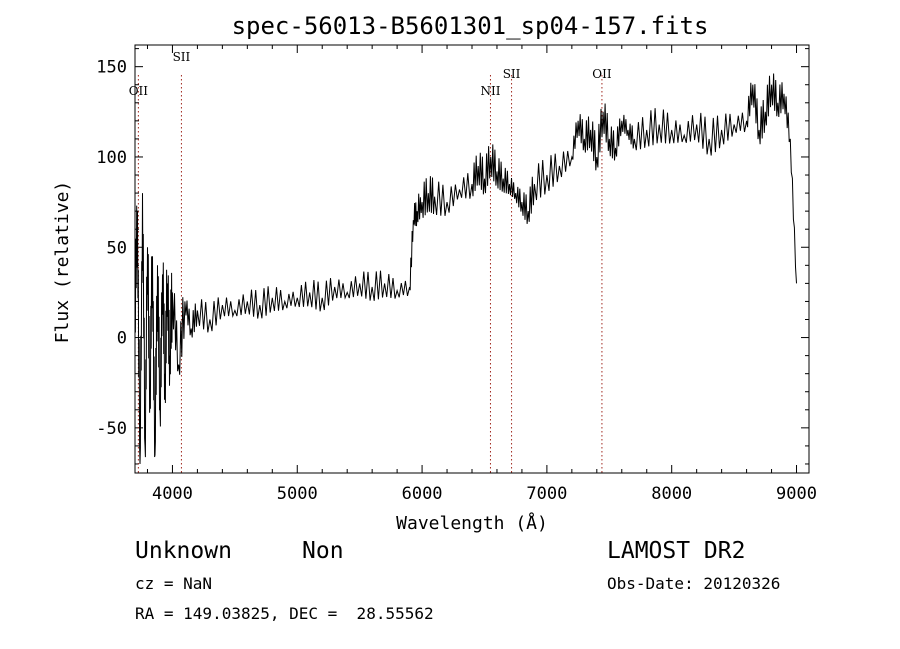 The width and height of the screenshot is (900, 649). I want to click on x-tick-label: 9000, so click(796, 494).